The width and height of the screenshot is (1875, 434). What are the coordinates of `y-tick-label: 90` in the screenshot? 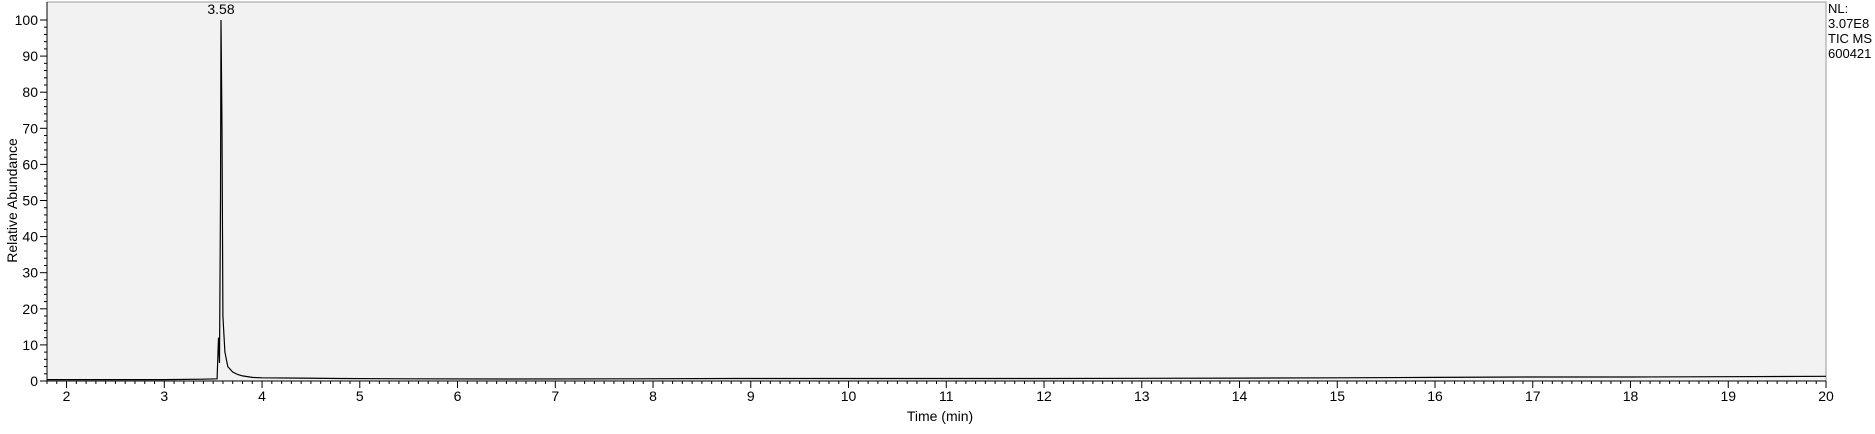 It's located at (30, 56).